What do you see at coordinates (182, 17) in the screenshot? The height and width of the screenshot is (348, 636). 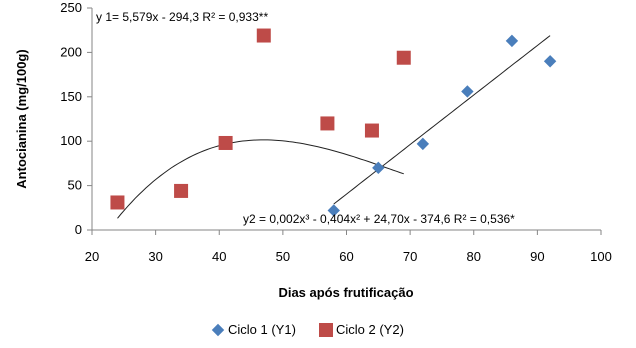 I see `trendline-equation-y1: y 1= 5,579x - 294,3 R² = 0,933**` at bounding box center [182, 17].